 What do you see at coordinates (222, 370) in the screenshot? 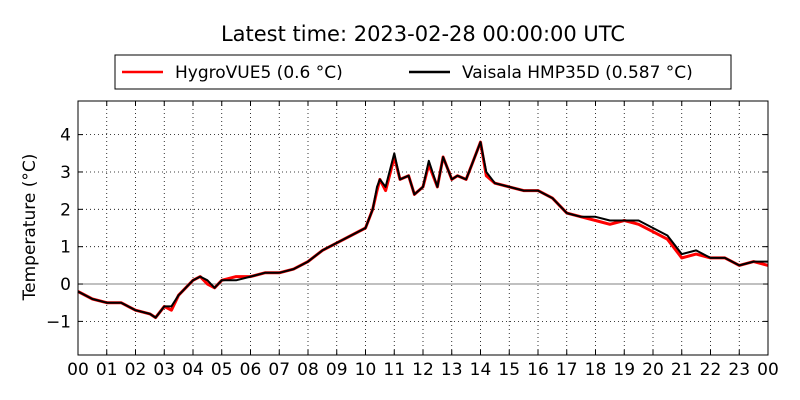
I see `x-tick-label: 05` at bounding box center [222, 370].